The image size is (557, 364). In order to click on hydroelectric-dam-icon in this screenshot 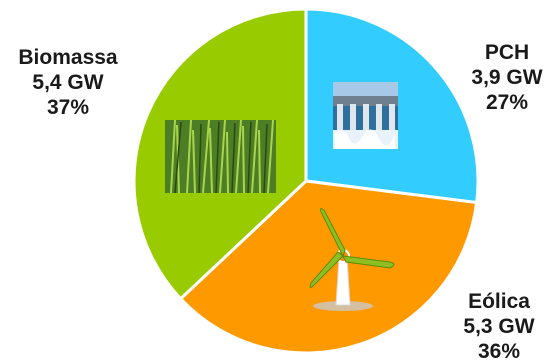, I will do `click(365, 115)`.